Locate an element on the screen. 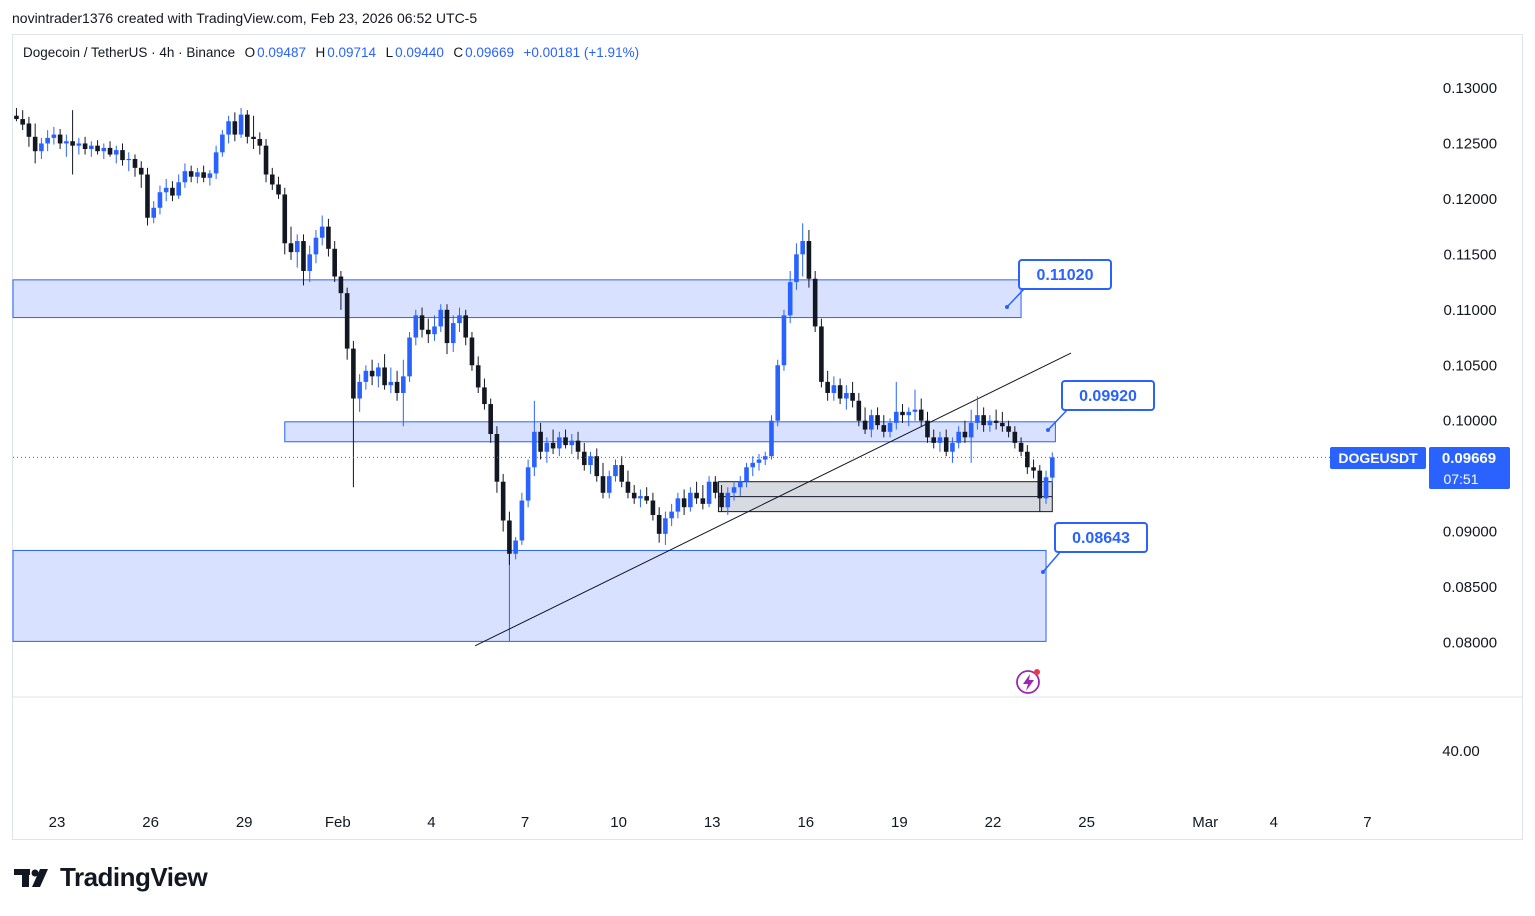 The width and height of the screenshot is (1535, 916). target-label-text: 0.09920 is located at coordinates (1108, 396).